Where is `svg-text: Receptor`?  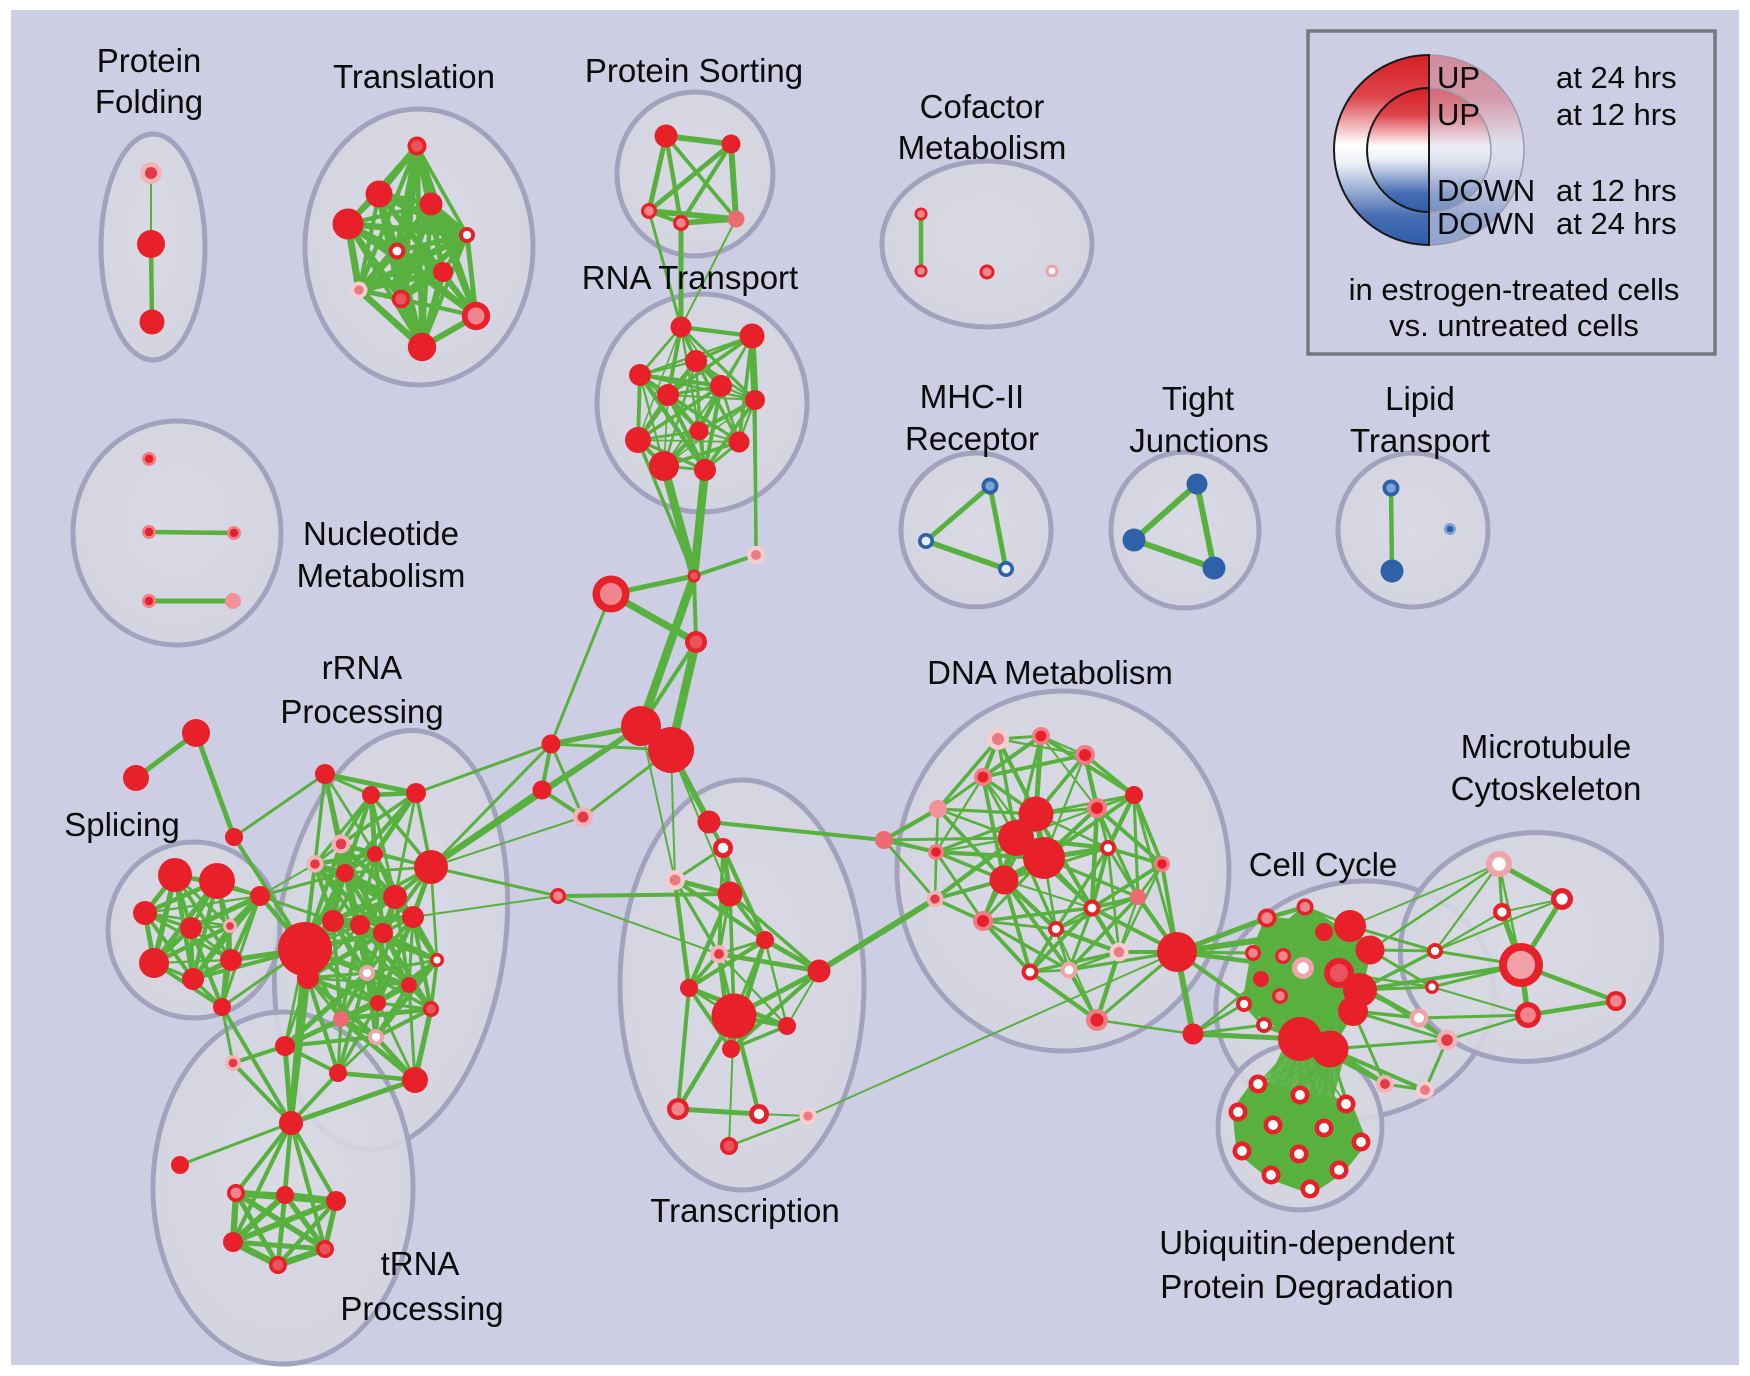
svg-text: Receptor is located at coordinates (972, 438).